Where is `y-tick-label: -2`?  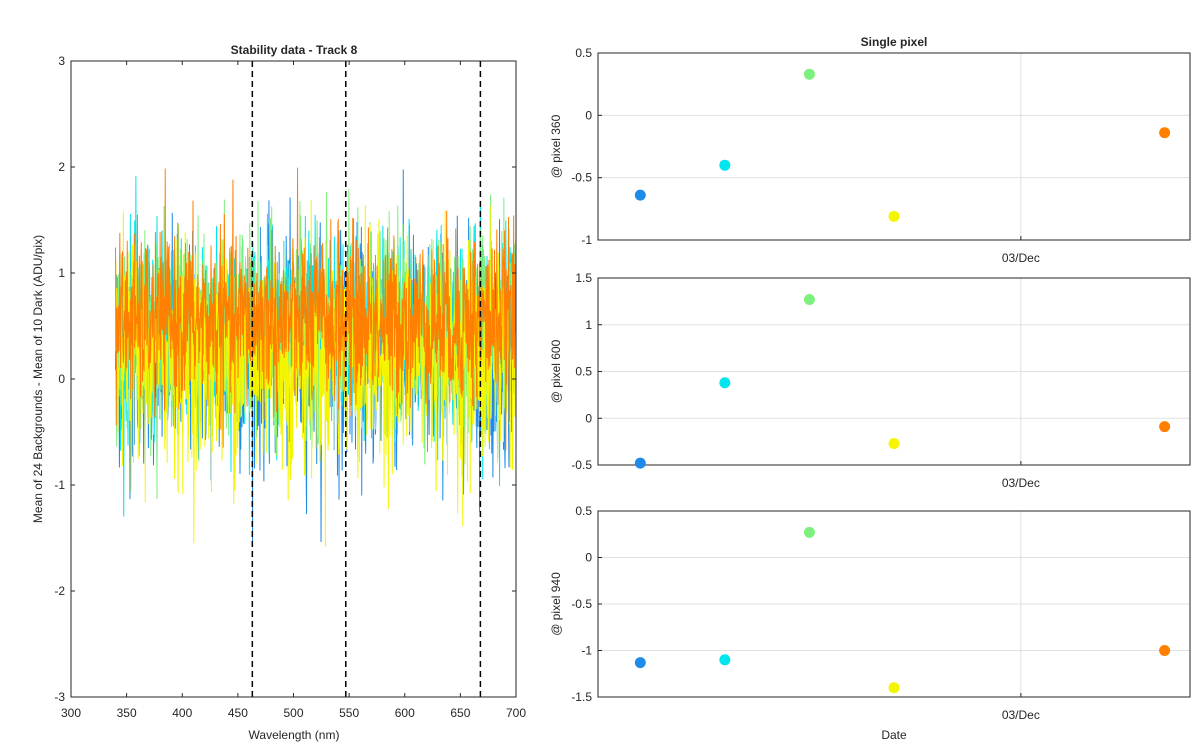 y-tick-label: -2 is located at coordinates (59, 591).